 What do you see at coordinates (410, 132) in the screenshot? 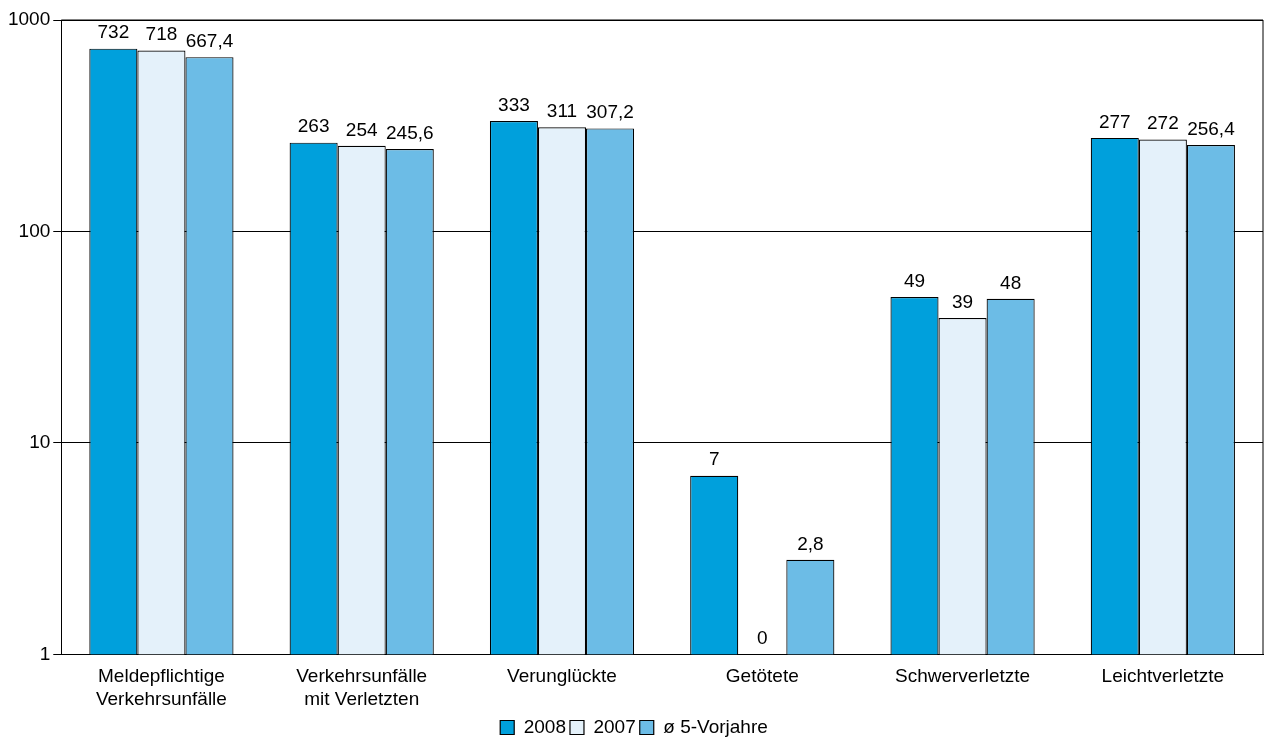
I see `data-label: 245,6` at bounding box center [410, 132].